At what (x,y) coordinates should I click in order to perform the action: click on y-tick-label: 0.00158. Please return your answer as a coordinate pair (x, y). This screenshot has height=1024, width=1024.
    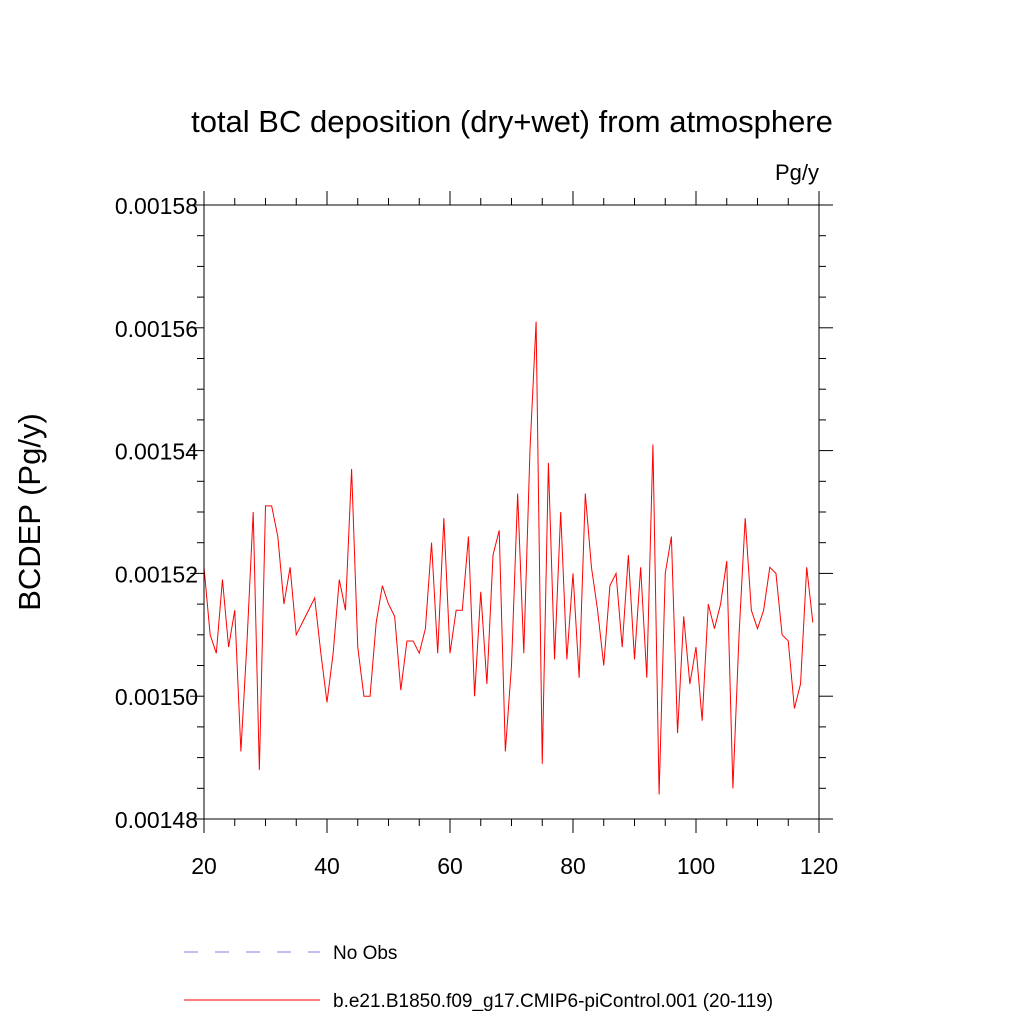
    Looking at the image, I should click on (156, 206).